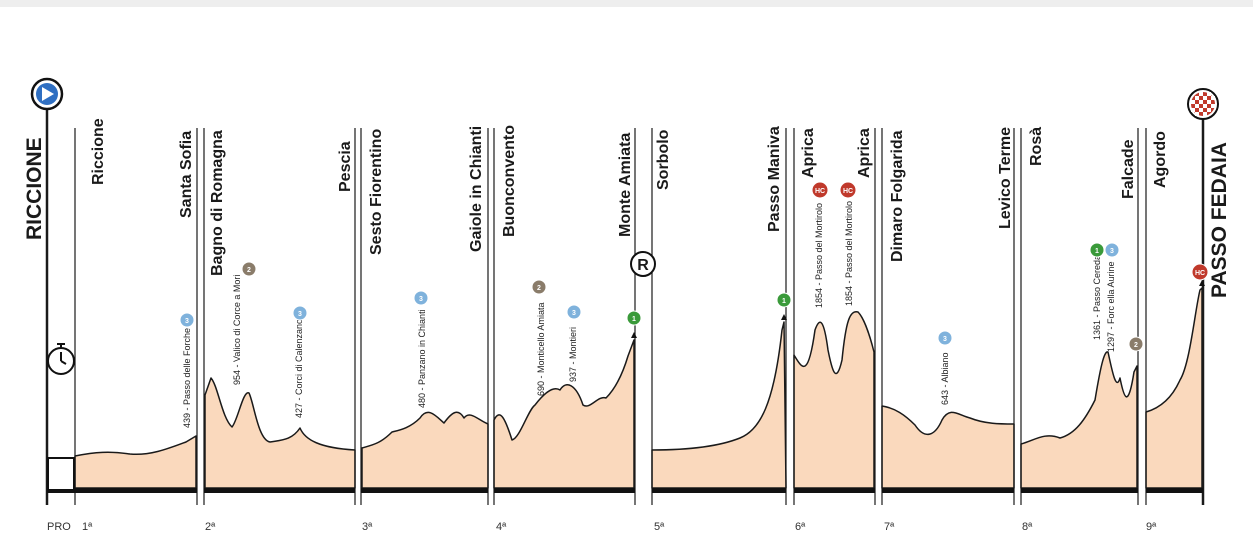 The image size is (1253, 553). Describe the element at coordinates (945, 378) in the screenshot. I see `climb-label: 643 - Albiano` at that location.